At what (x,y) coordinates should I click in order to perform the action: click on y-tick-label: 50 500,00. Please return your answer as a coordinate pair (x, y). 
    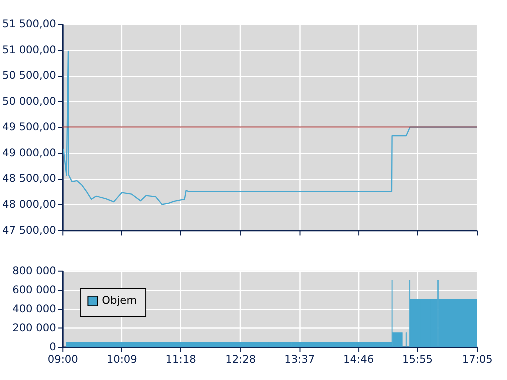
    Looking at the image, I should click on (29, 76).